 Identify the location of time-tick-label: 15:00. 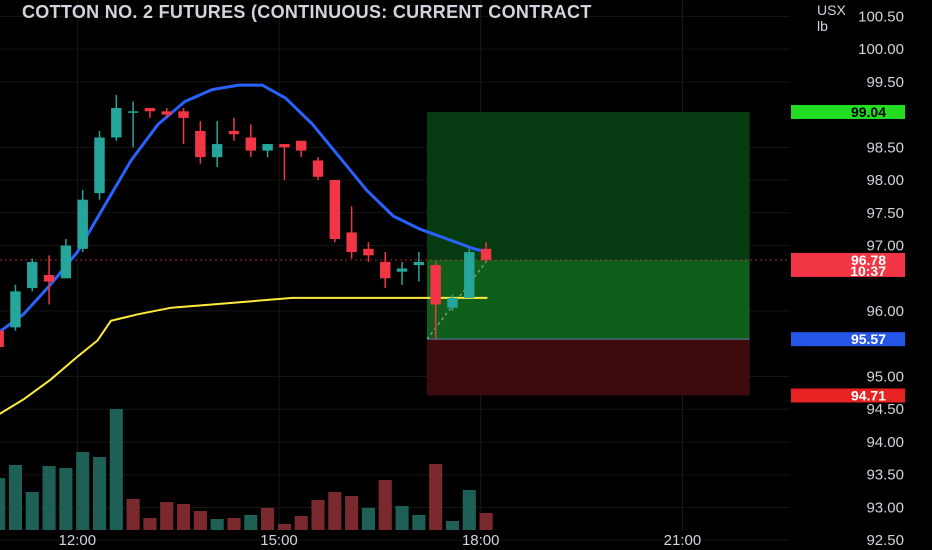
(279, 540).